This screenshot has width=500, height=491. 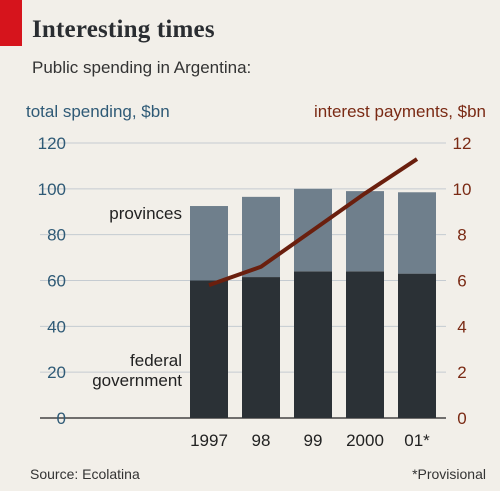 What do you see at coordinates (145, 213) in the screenshot?
I see `series-label-provinces: provinces` at bounding box center [145, 213].